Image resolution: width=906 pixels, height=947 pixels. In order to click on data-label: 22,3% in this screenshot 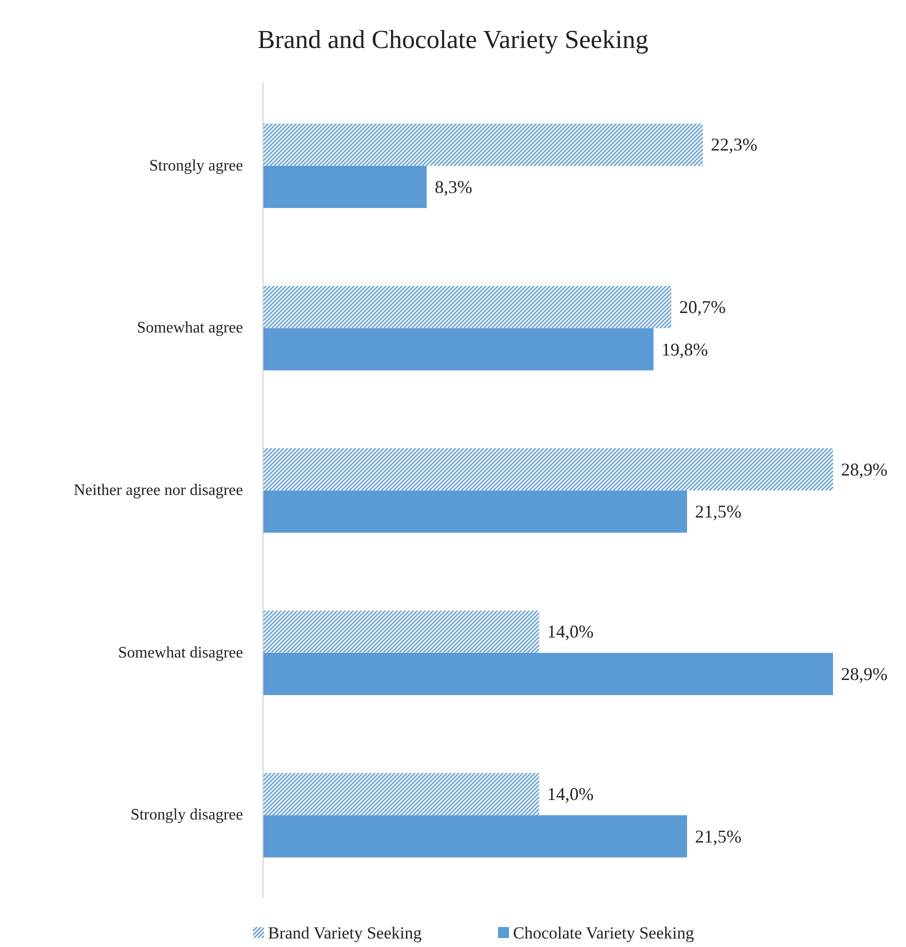, I will do `click(734, 144)`.